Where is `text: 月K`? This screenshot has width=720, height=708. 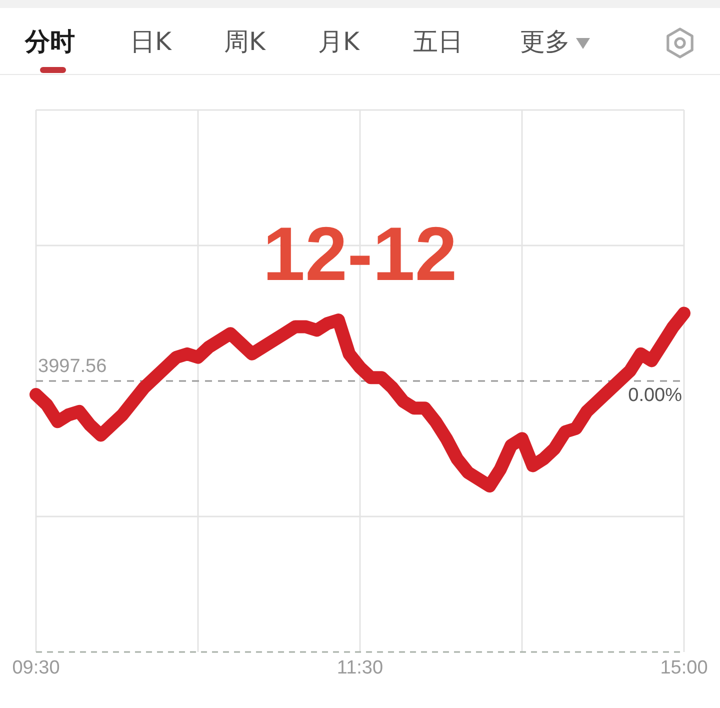
text: 月K is located at coordinates (339, 41).